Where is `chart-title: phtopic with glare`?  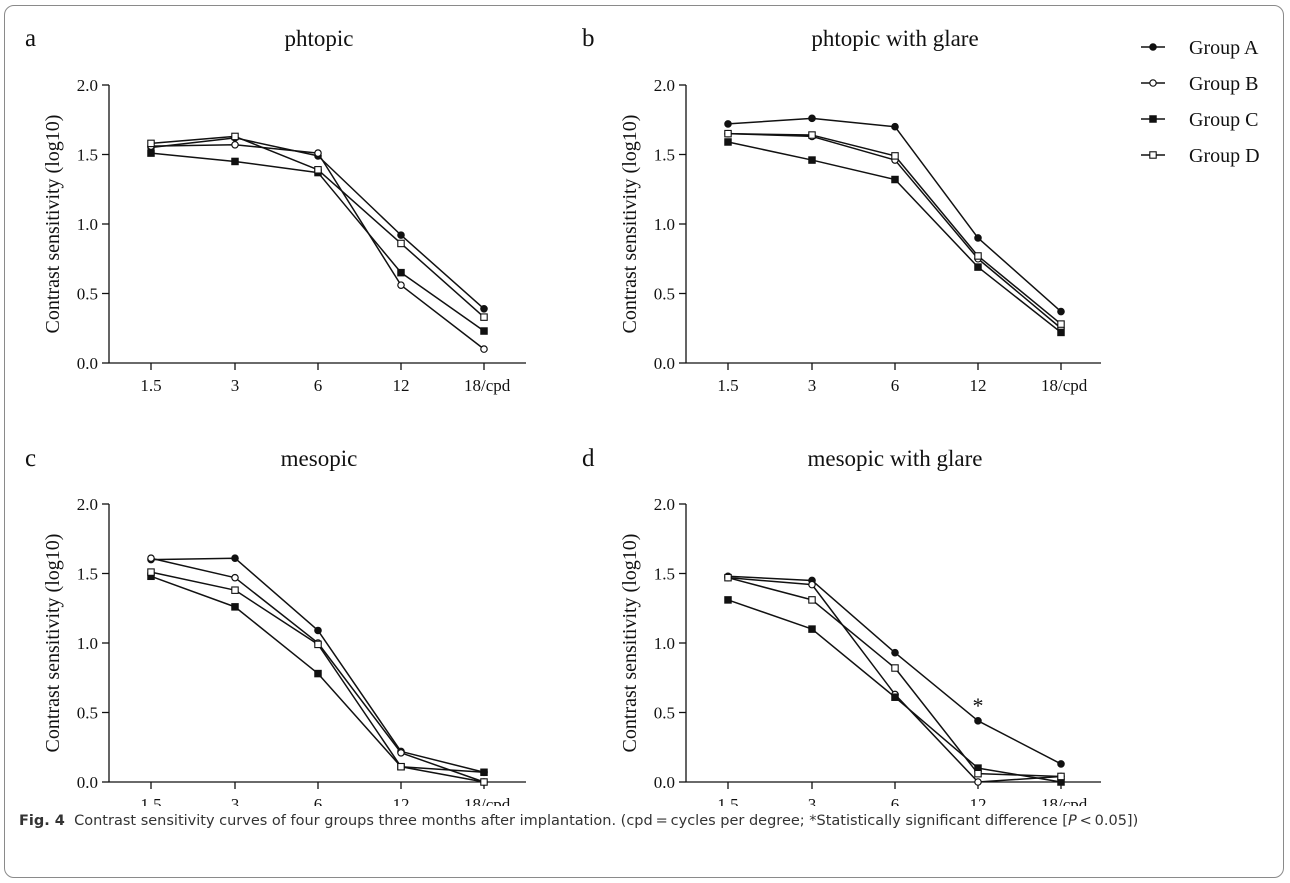
chart-title: phtopic with glare is located at coordinates (894, 38).